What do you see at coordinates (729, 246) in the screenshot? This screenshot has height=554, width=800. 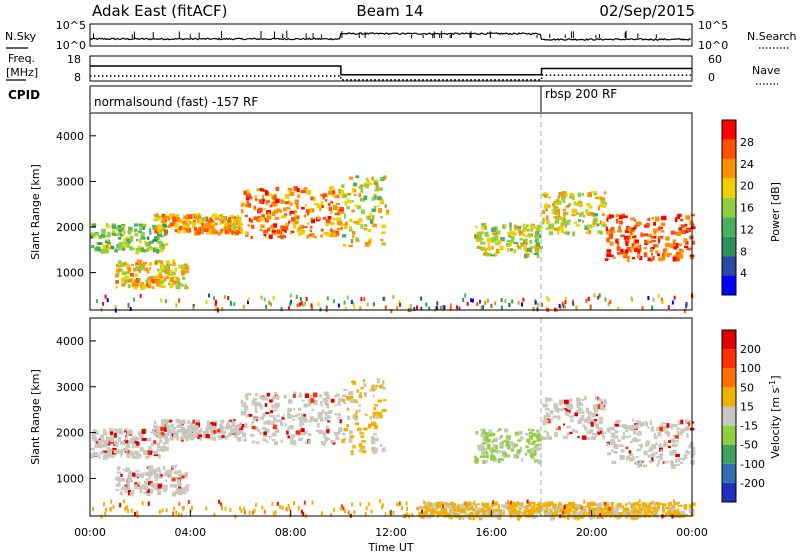 I see `colorbar-segment` at bounding box center [729, 246].